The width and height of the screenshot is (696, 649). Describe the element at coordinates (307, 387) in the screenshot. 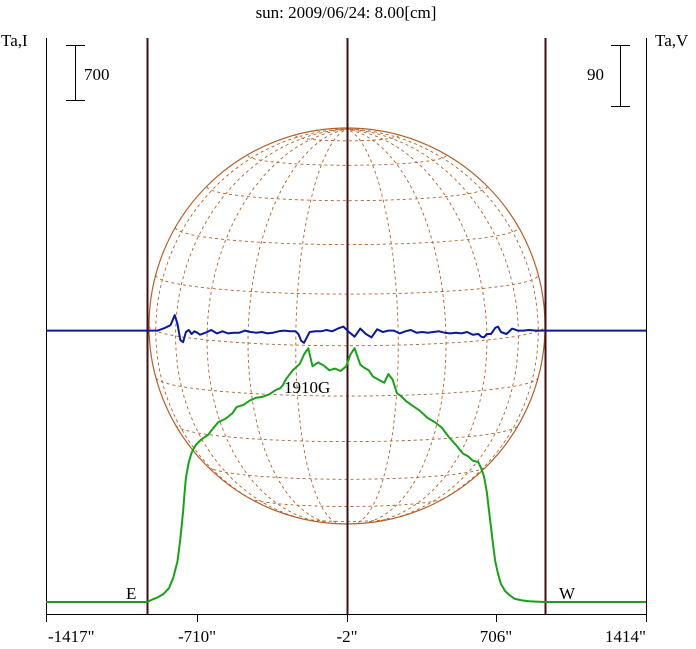

I see `annotation-1910g: 1910G` at that location.